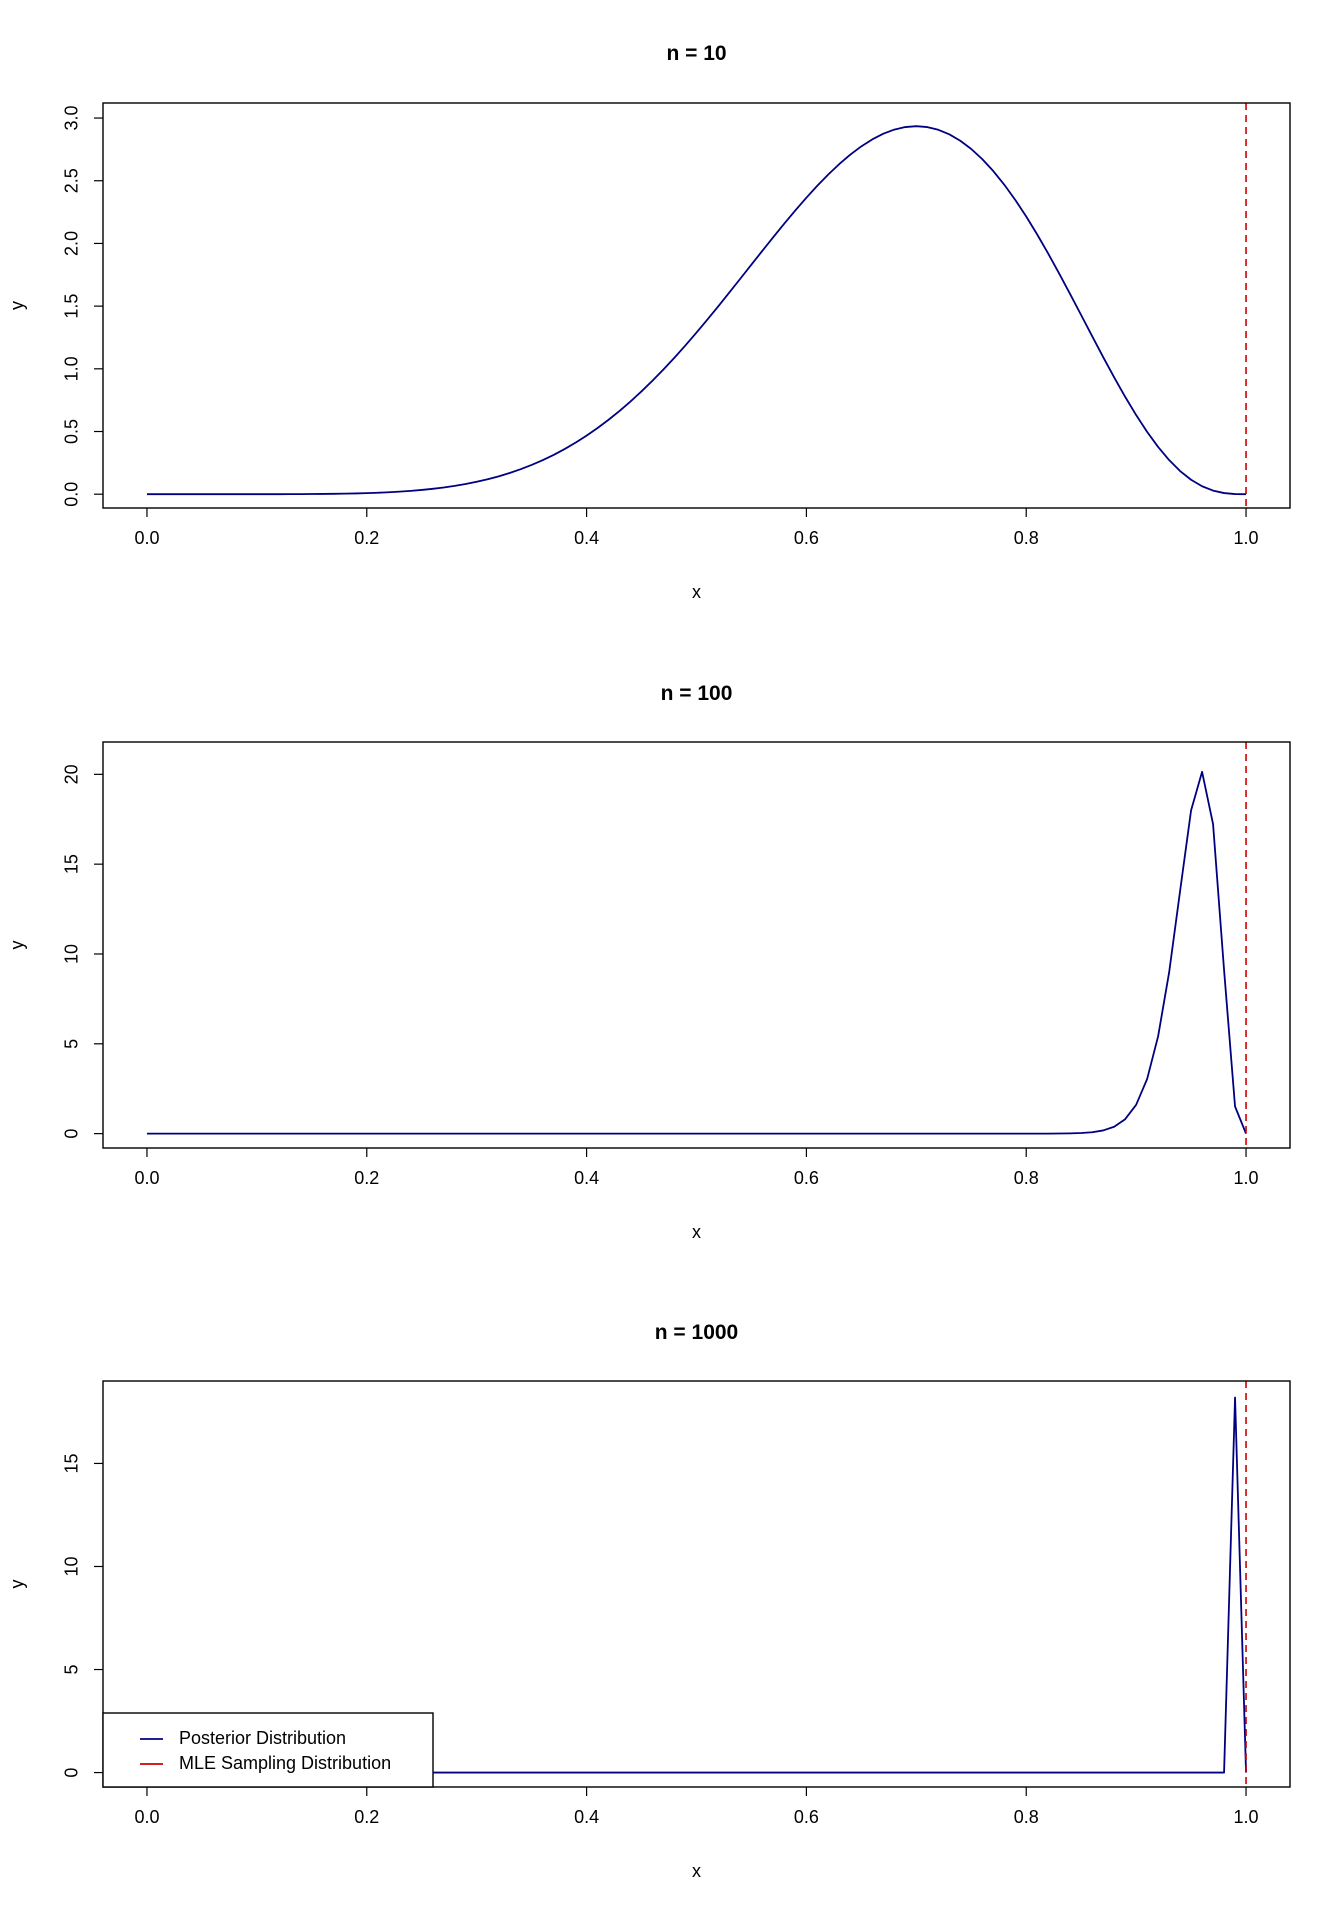  What do you see at coordinates (72, 431) in the screenshot?
I see `y-tick-label: 0.5` at bounding box center [72, 431].